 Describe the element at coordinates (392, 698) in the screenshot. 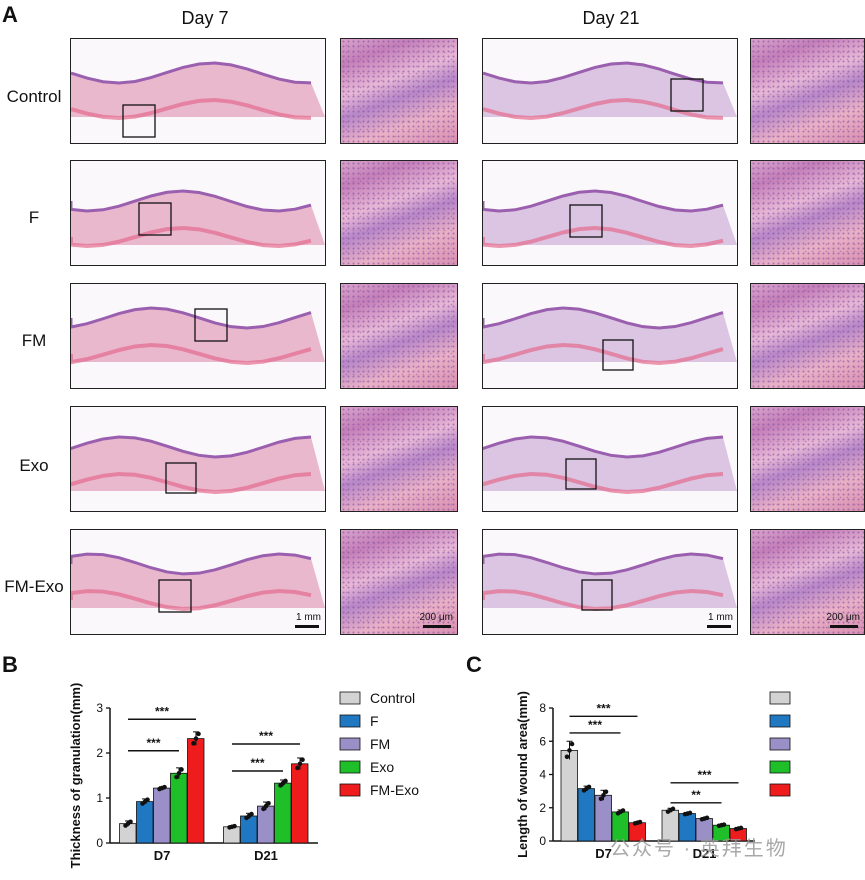

I see `legend-label-control: Control` at that location.